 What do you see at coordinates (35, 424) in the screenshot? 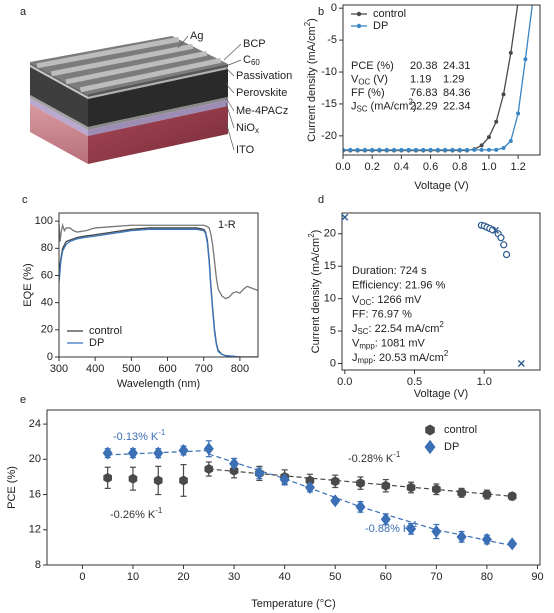
I see `y-tick-label: 24` at bounding box center [35, 424].